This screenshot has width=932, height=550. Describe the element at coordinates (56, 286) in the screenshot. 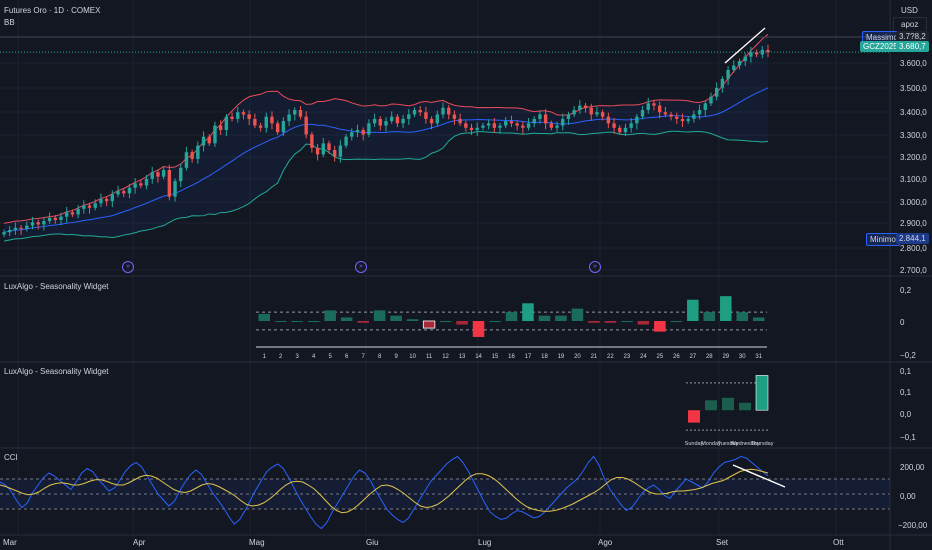

I see `pane1-title: LuxAlgo - Seasonality Widget` at that location.